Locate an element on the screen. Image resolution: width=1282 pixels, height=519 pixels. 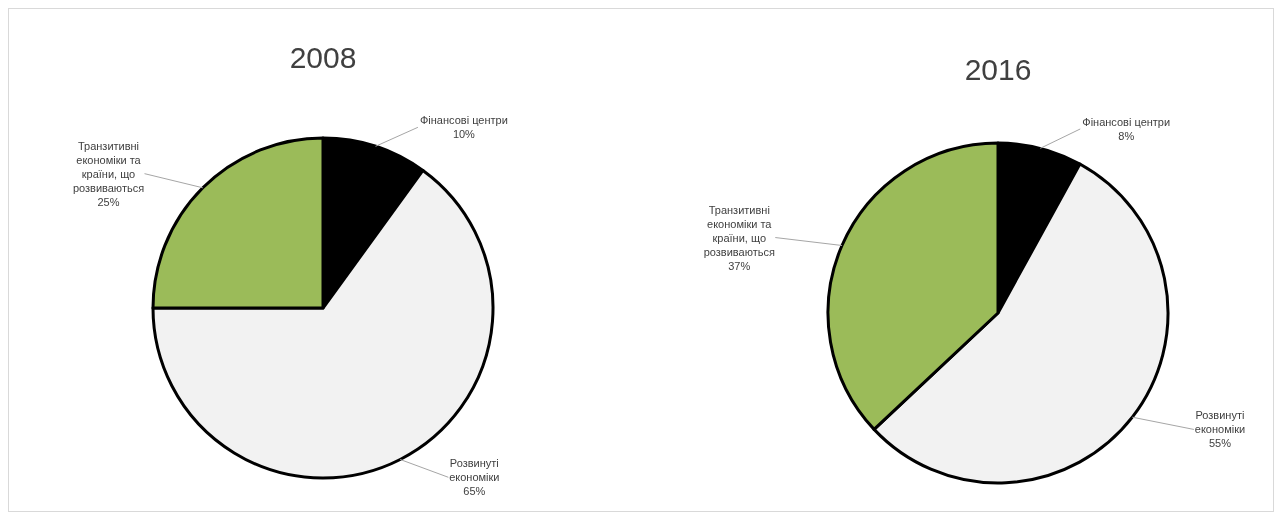
data-label: 55% is located at coordinates (1220, 443).